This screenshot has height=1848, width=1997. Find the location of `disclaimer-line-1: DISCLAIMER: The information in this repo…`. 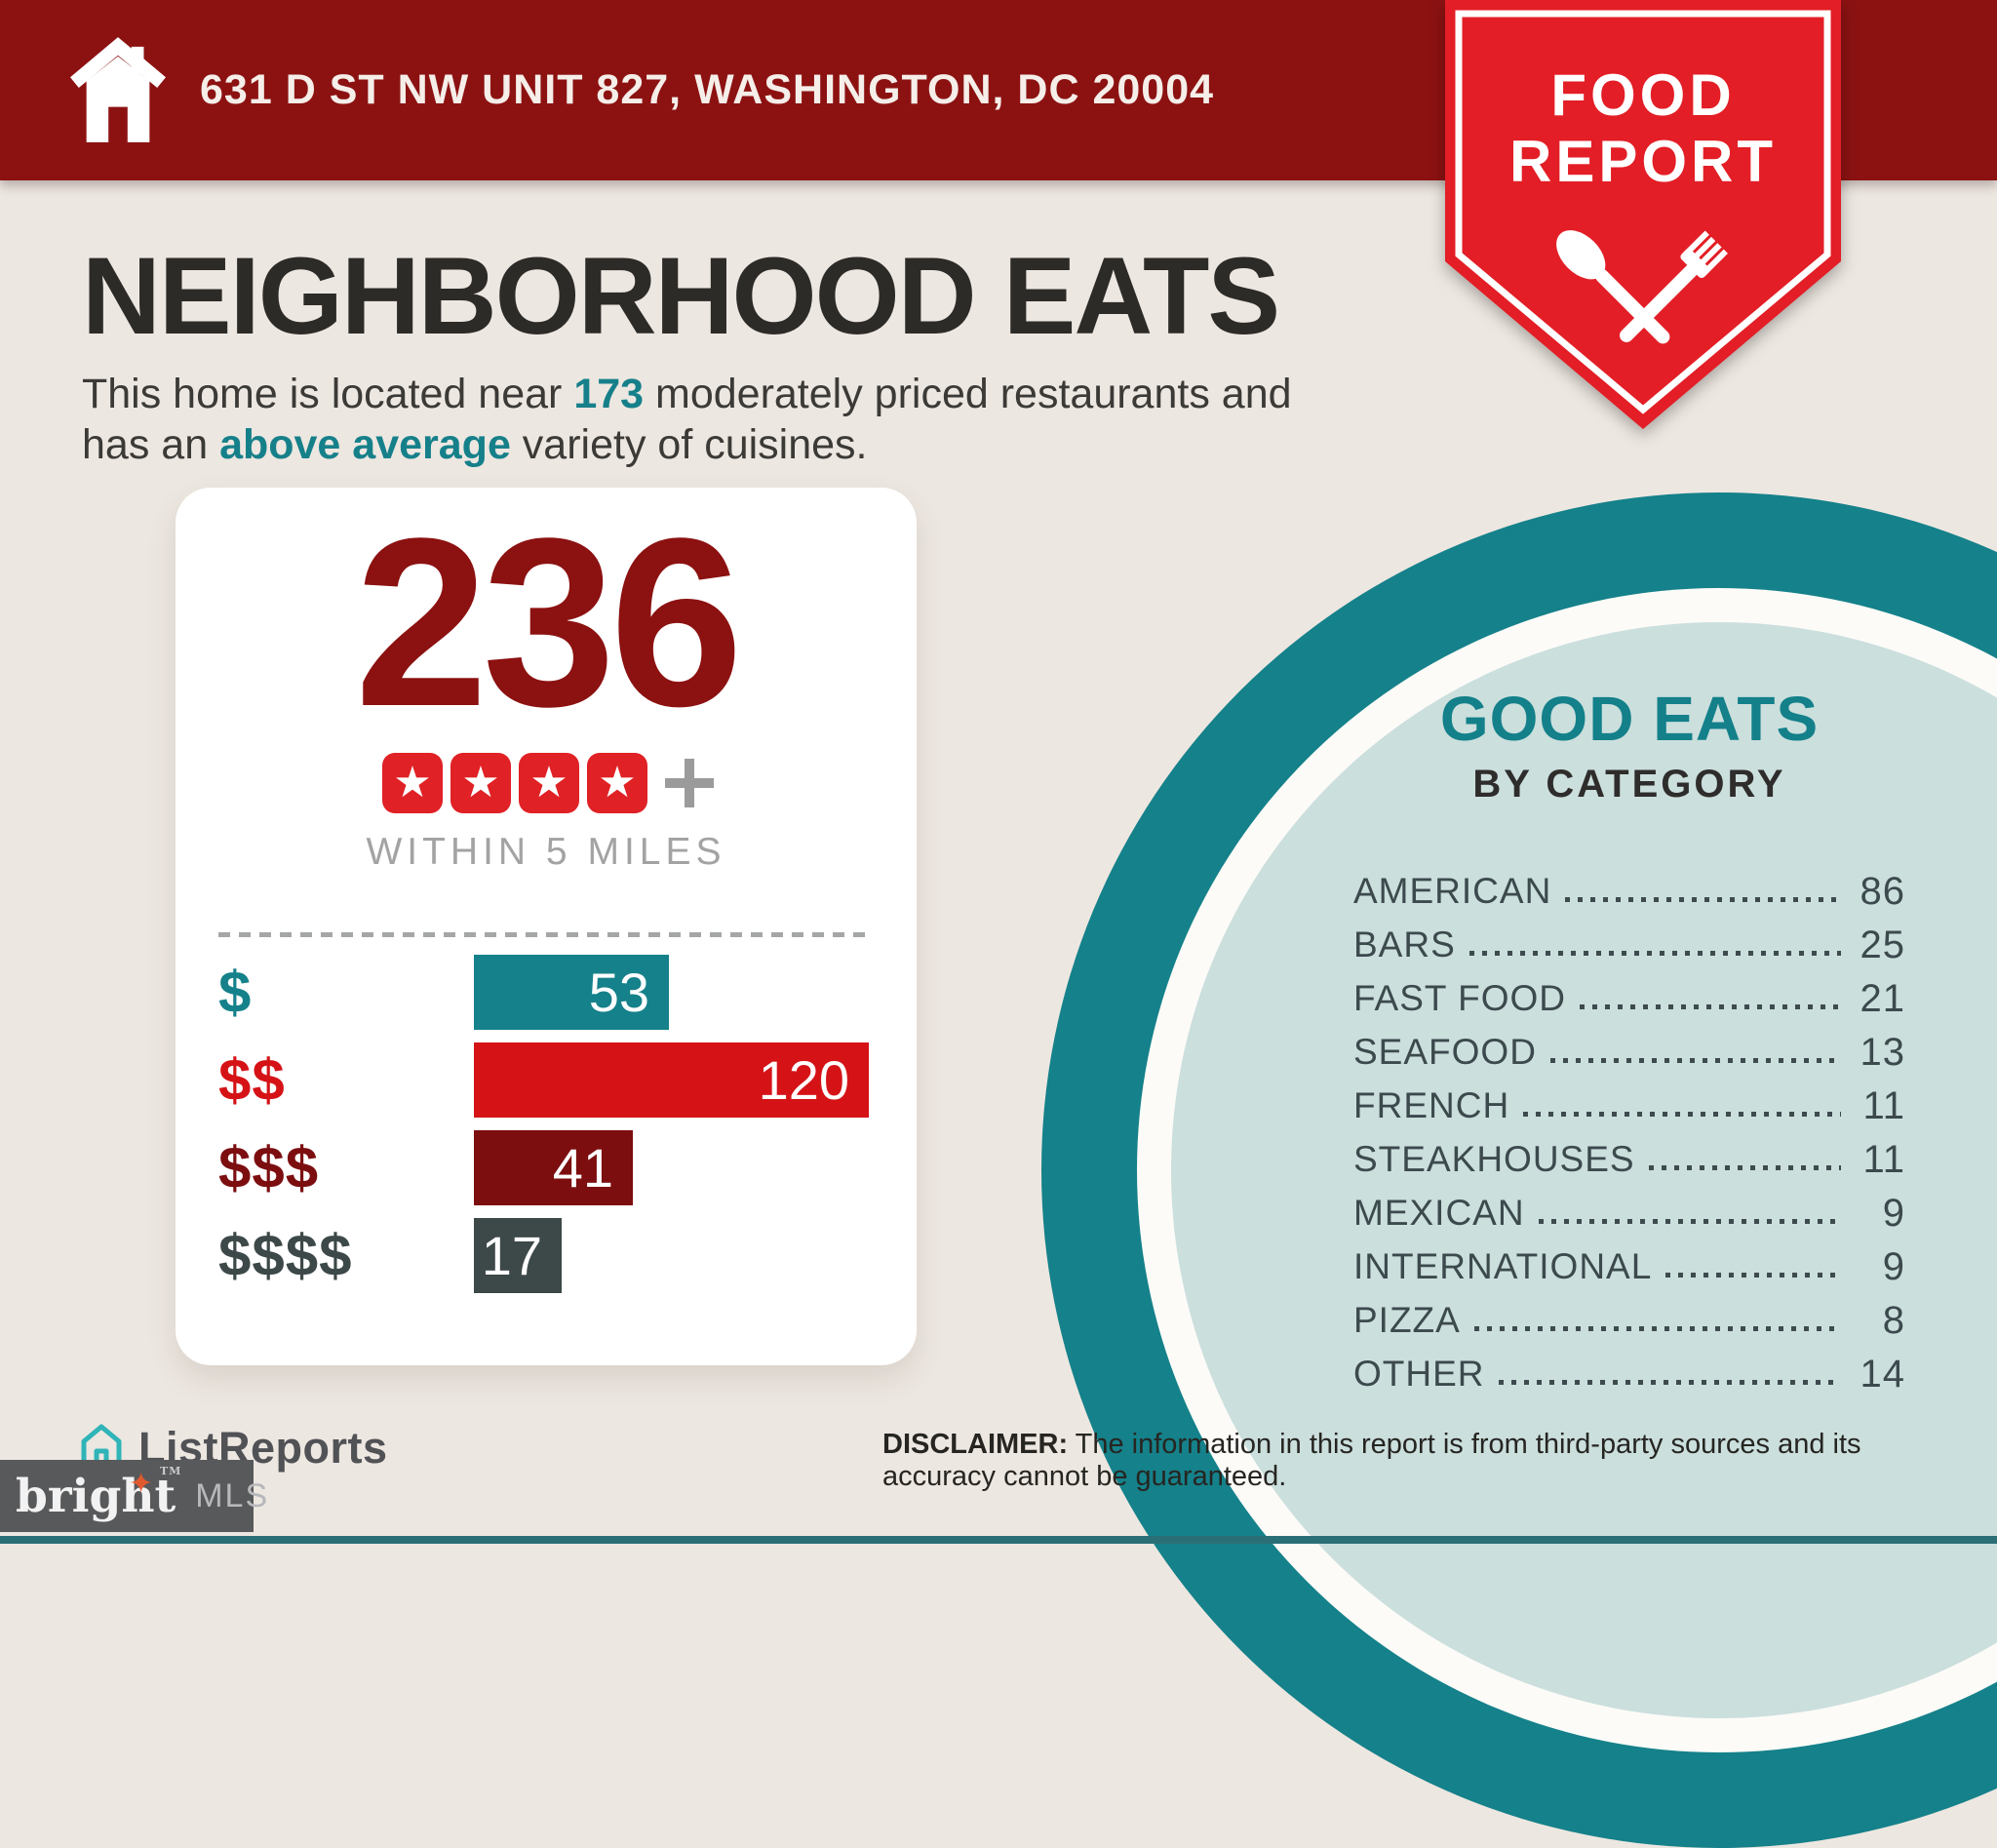

disclaimer-line-1: DISCLAIMER: The information in this repo… is located at coordinates (1371, 1444).